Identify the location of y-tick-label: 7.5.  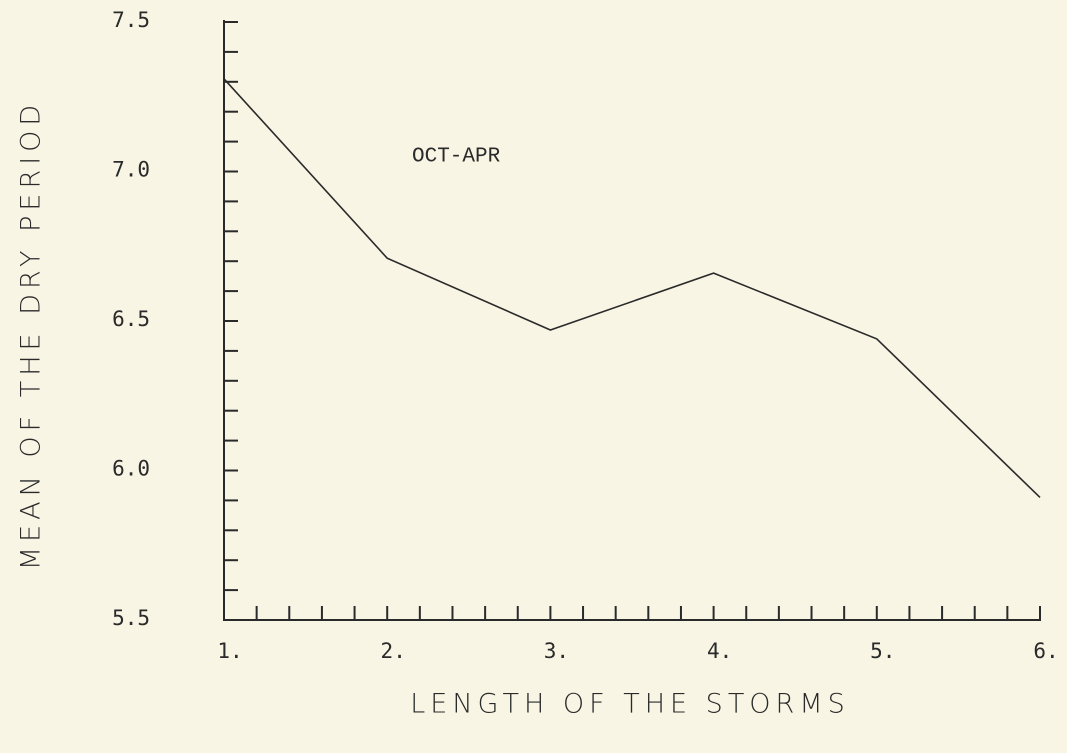
(131, 20).